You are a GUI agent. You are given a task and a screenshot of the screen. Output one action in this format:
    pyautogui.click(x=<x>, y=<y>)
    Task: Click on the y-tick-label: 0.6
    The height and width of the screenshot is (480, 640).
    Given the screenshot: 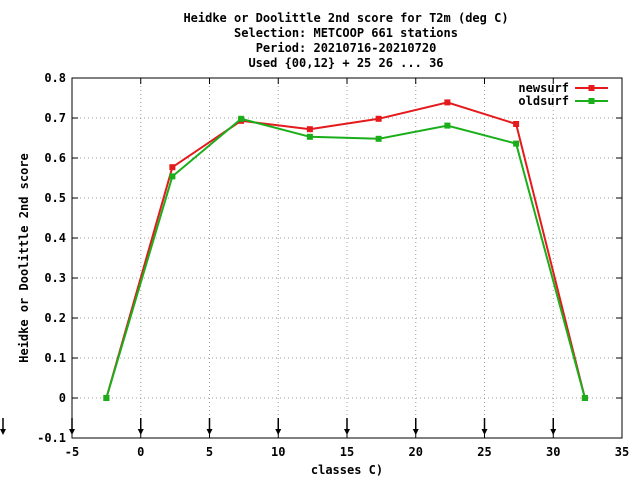 What is the action you would take?
    pyautogui.click(x=55, y=158)
    